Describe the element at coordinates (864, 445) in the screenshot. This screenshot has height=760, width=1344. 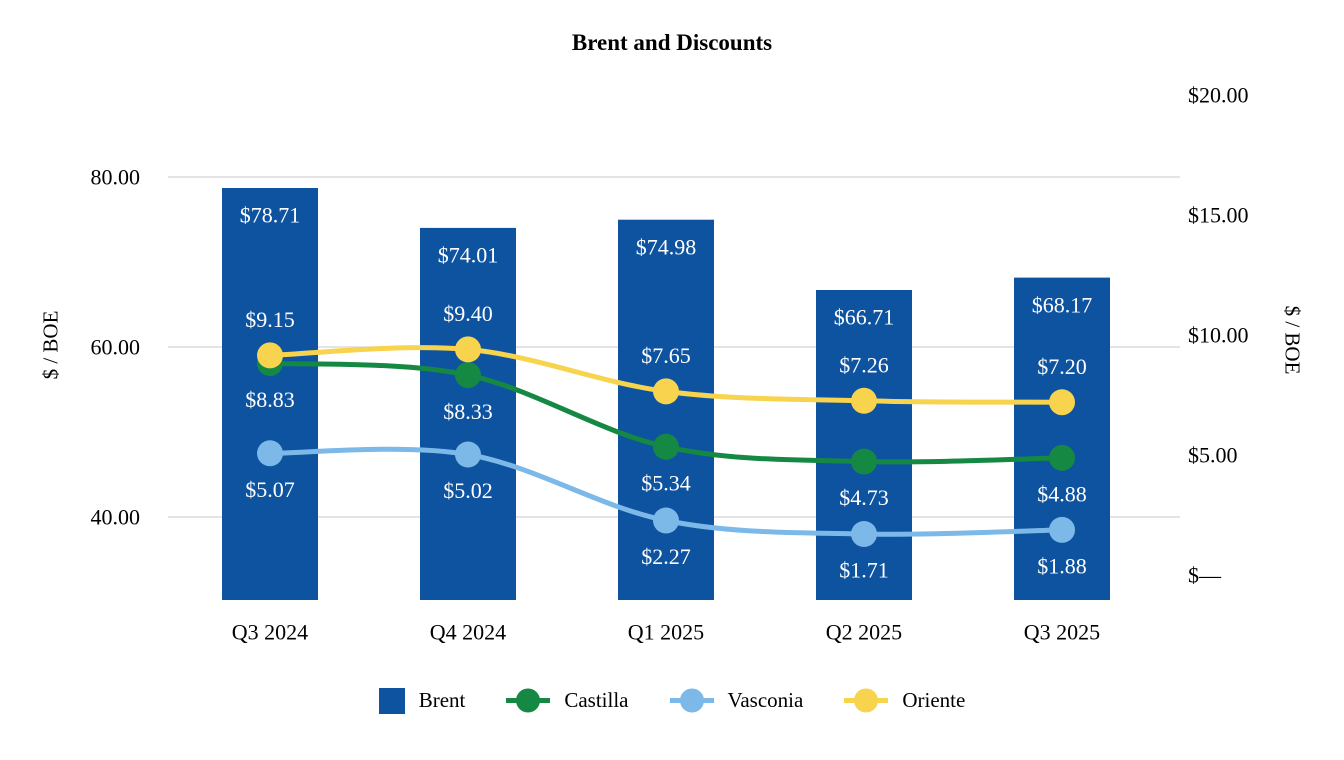
I see `bar-q2-2025` at that location.